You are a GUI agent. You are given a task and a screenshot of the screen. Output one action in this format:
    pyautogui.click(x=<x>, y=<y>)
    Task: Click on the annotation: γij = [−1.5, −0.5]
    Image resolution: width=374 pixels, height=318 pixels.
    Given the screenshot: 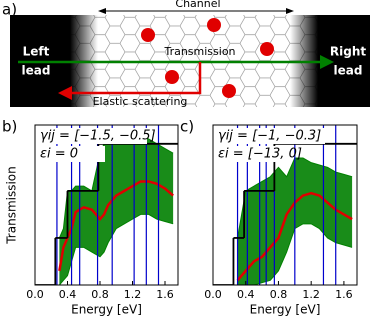 What is the action you would take?
    pyautogui.click(x=98, y=136)
    